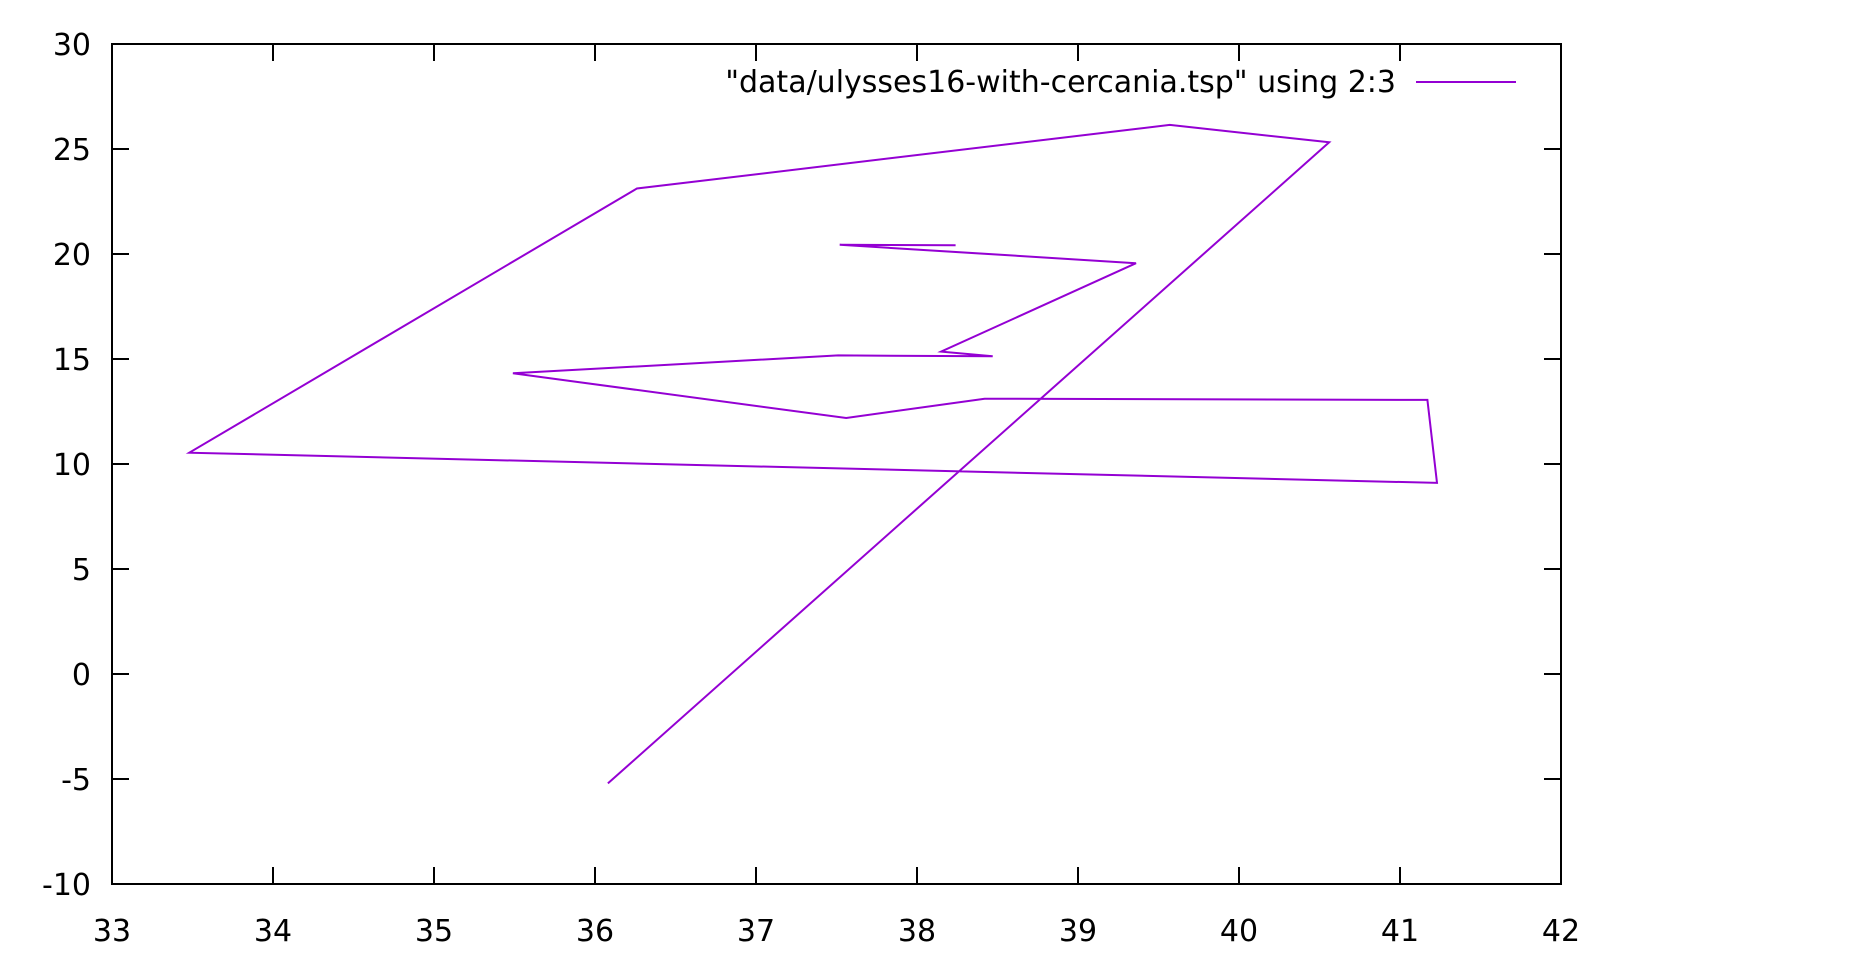  What do you see at coordinates (1400, 931) in the screenshot?
I see `x-tick-label: 41` at bounding box center [1400, 931].